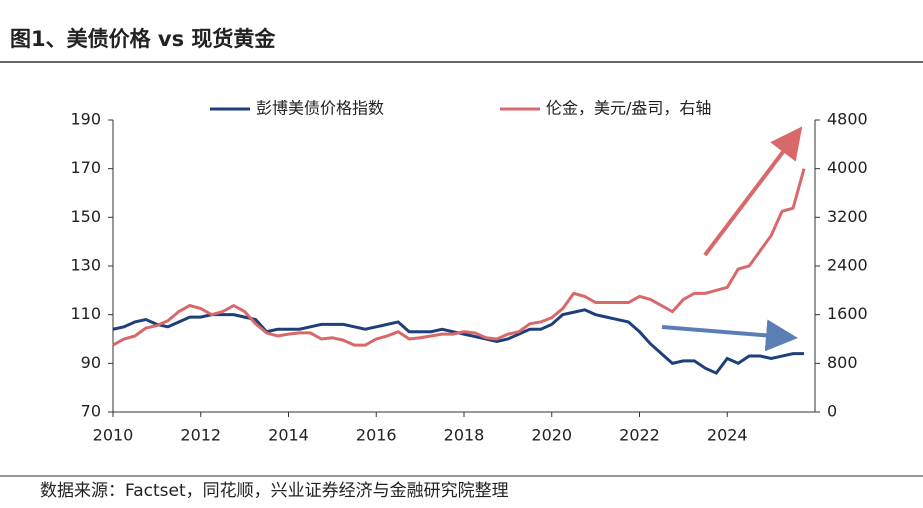  What do you see at coordinates (628, 108) in the screenshot?
I see `legend-label: 伦金，美元/盎司，右轴` at bounding box center [628, 108].